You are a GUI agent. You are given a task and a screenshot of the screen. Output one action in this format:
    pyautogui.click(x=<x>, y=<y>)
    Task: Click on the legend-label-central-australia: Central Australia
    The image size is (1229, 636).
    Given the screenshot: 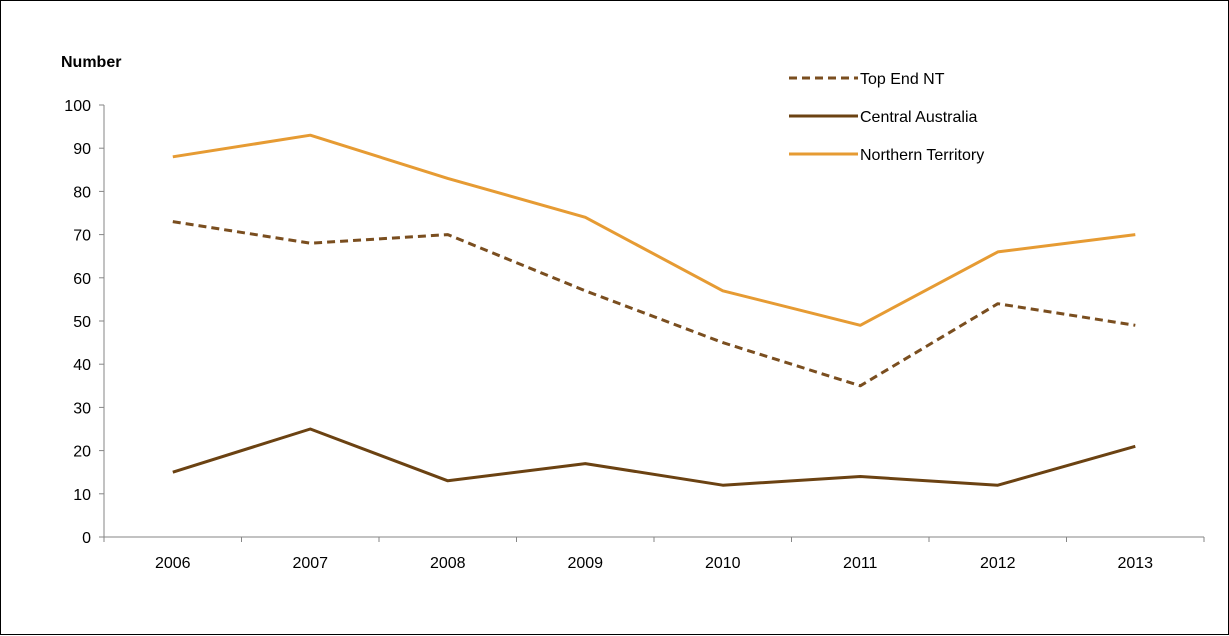 What is the action you would take?
    pyautogui.click(x=918, y=117)
    